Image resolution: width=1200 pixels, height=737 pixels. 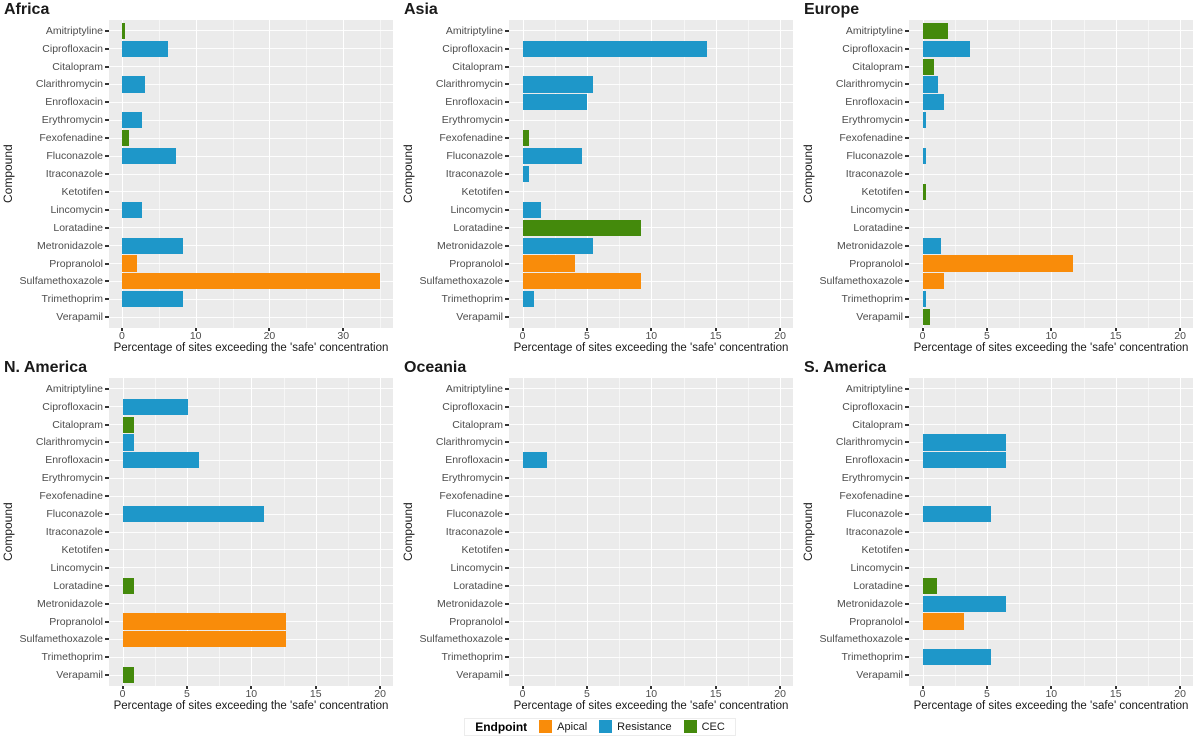 What do you see at coordinates (74, 514) in the screenshot?
I see `y-label-fluconazole: Fluconazole` at bounding box center [74, 514].